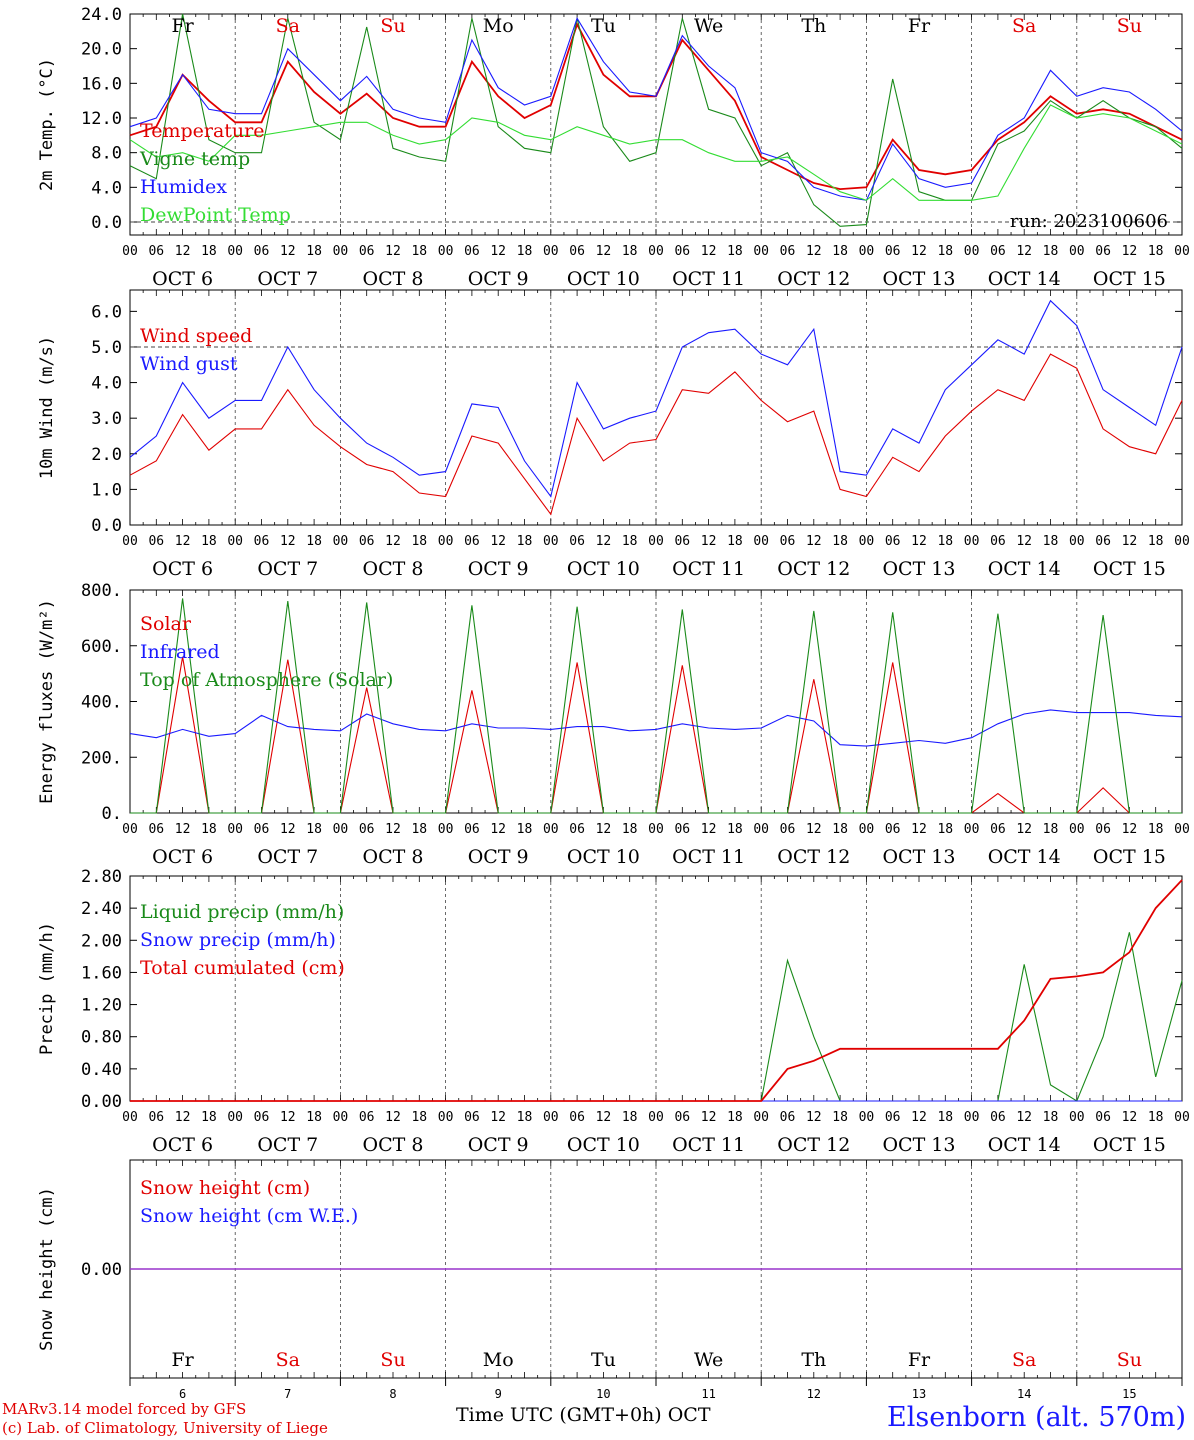  What do you see at coordinates (106, 419) in the screenshot?
I see `y-tick-label: 3.0` at bounding box center [106, 419].